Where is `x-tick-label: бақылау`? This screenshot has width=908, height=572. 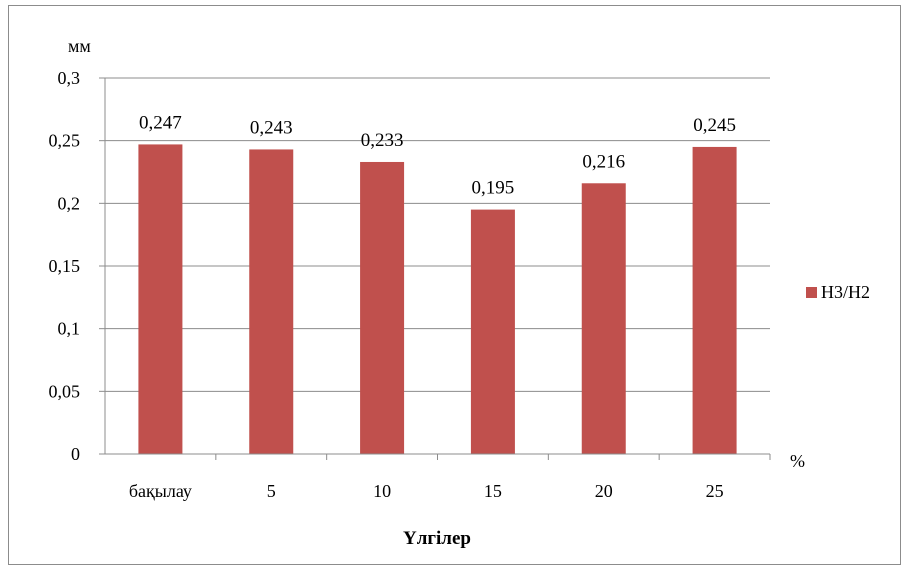 x-tick-label: бақылау is located at coordinates (160, 491).